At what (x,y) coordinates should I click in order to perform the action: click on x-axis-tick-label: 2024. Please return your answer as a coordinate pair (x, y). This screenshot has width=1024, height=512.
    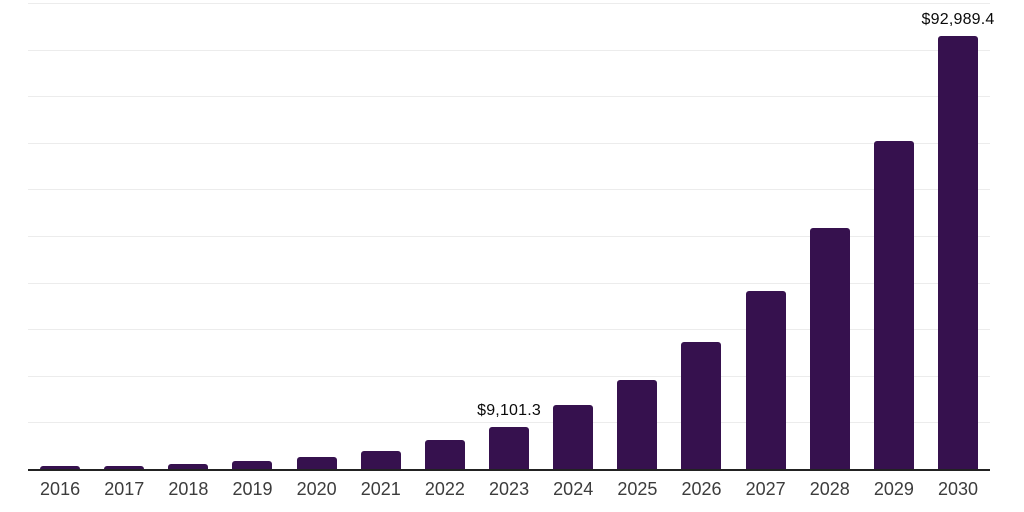
    Looking at the image, I should click on (573, 489).